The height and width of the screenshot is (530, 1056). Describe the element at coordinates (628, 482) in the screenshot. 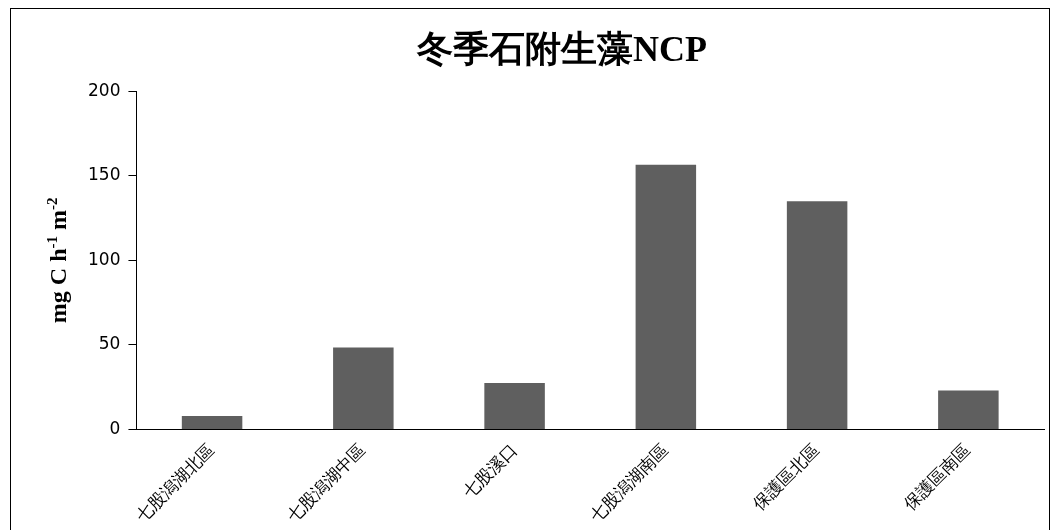

I see `x-tick-label: 七股潟湖南區` at that location.